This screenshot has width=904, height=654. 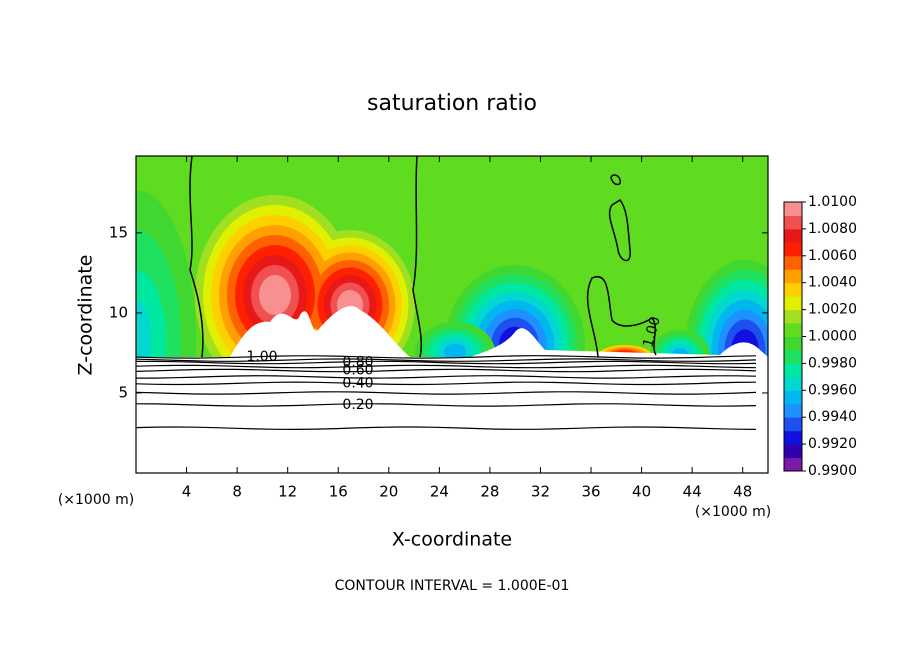 What do you see at coordinates (832, 202) in the screenshot?
I see `colorbar-tick-label: 1.0100` at bounding box center [832, 202].